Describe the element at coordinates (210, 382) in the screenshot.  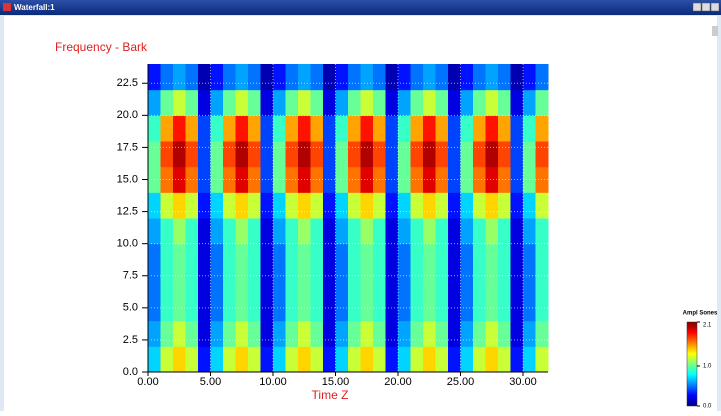
I see `x-tick-label: 5.00` at that location.